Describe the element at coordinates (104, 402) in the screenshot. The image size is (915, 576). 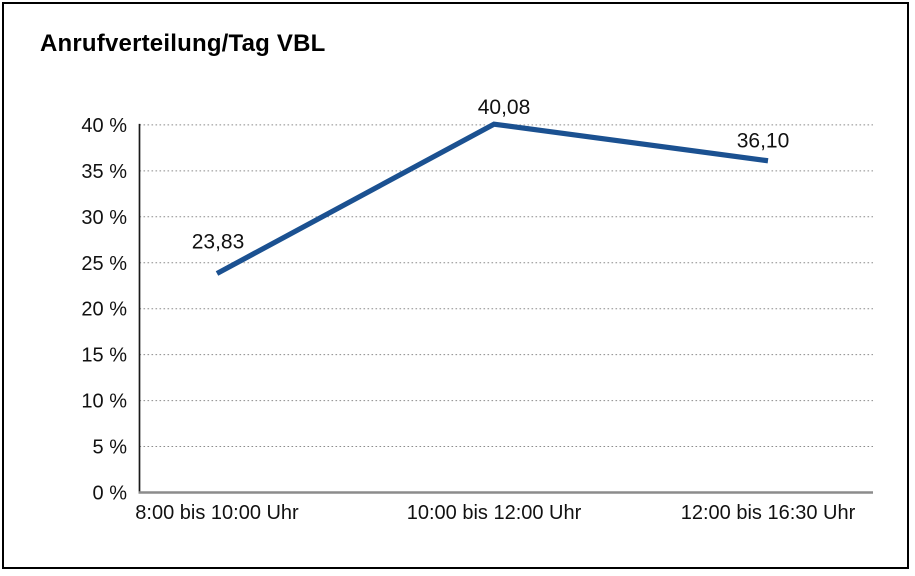
I see `y-tick-label: 10 %` at that location.